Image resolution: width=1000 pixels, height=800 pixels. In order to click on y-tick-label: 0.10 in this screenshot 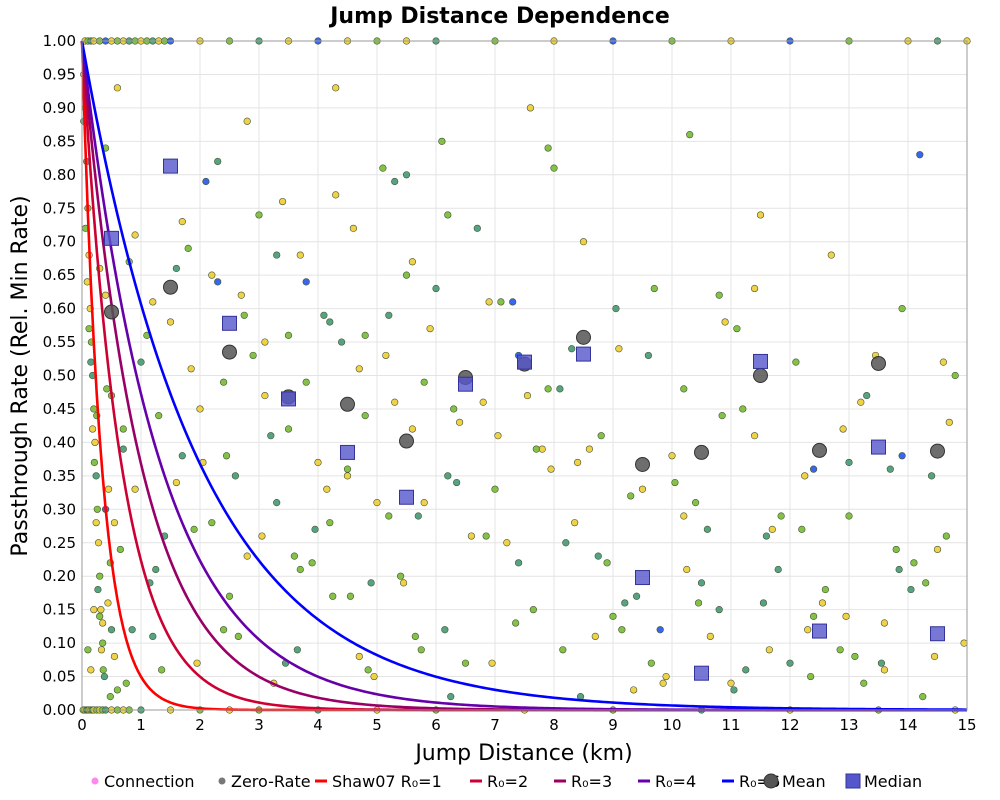, I will do `click(59, 643)`.